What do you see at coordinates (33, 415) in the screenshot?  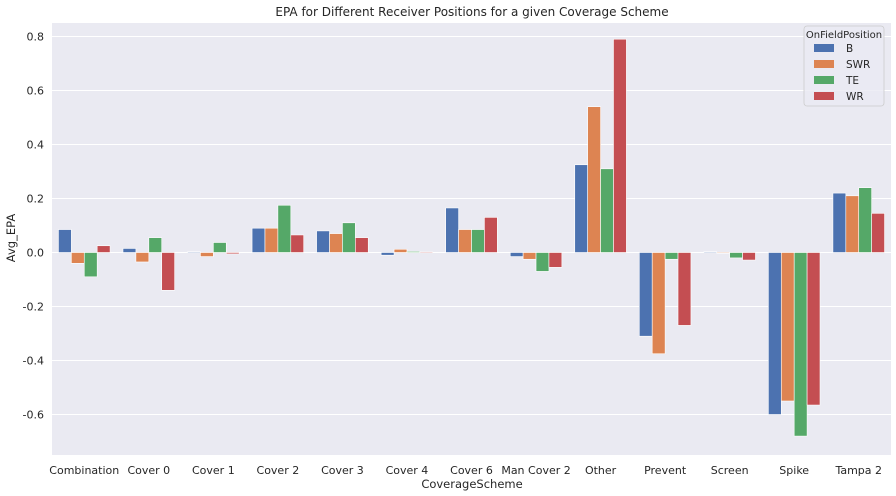 I see `y-tick-label: -0.6` at bounding box center [33, 415].